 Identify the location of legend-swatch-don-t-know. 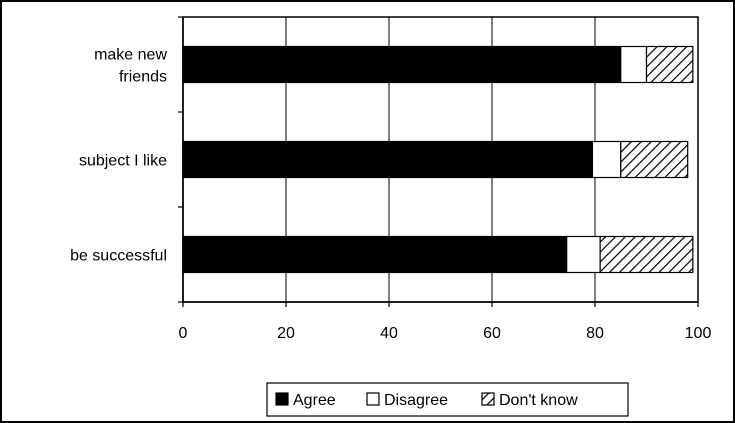
(488, 399).